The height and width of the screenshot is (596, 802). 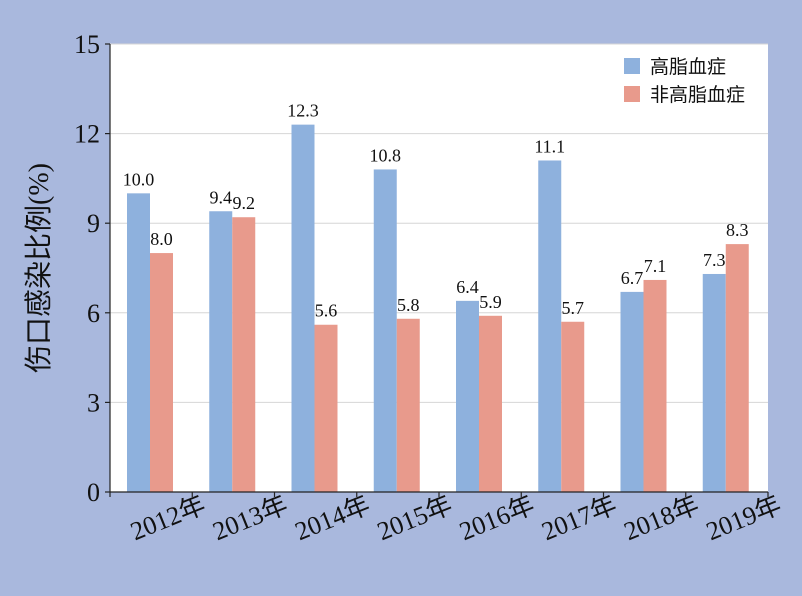 What do you see at coordinates (490, 302) in the screenshot?
I see `data-label: 5.9` at bounding box center [490, 302].